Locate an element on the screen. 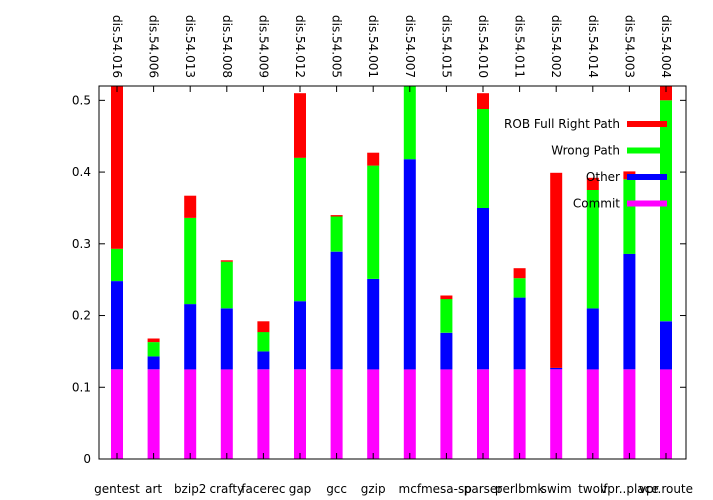 The image size is (713, 500). legend-swatch-other is located at coordinates (647, 177).